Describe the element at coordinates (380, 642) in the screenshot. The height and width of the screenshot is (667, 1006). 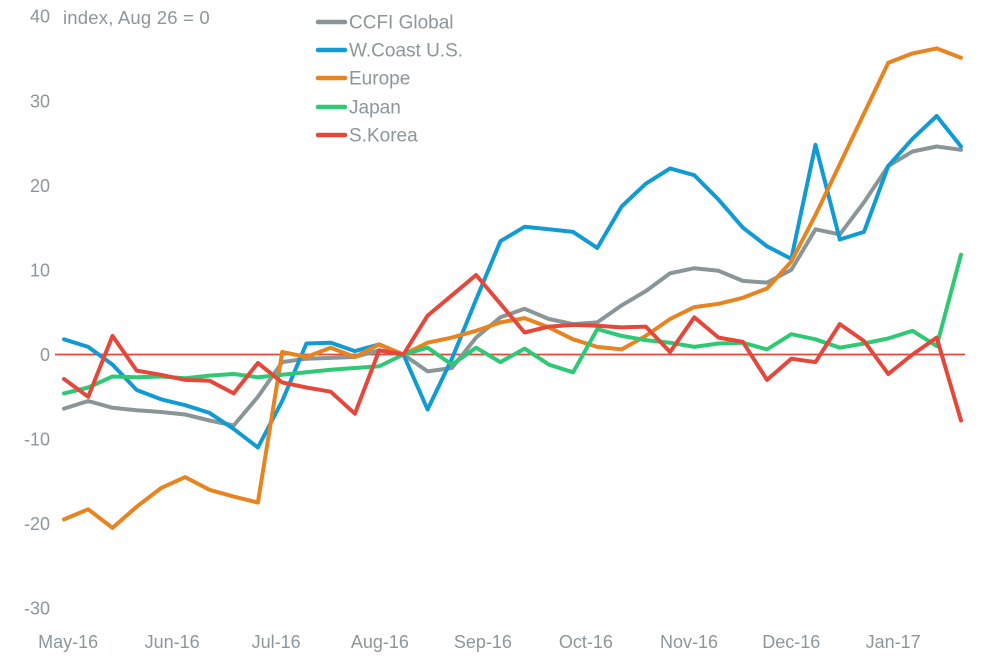
I see `x-tick-label: Aug-16` at that location.